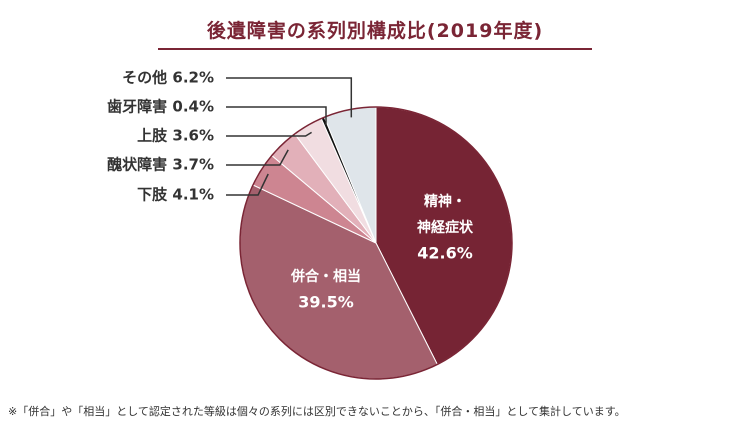 This screenshot has width=750, height=440. I want to click on leader-lines, so click(289, 136).